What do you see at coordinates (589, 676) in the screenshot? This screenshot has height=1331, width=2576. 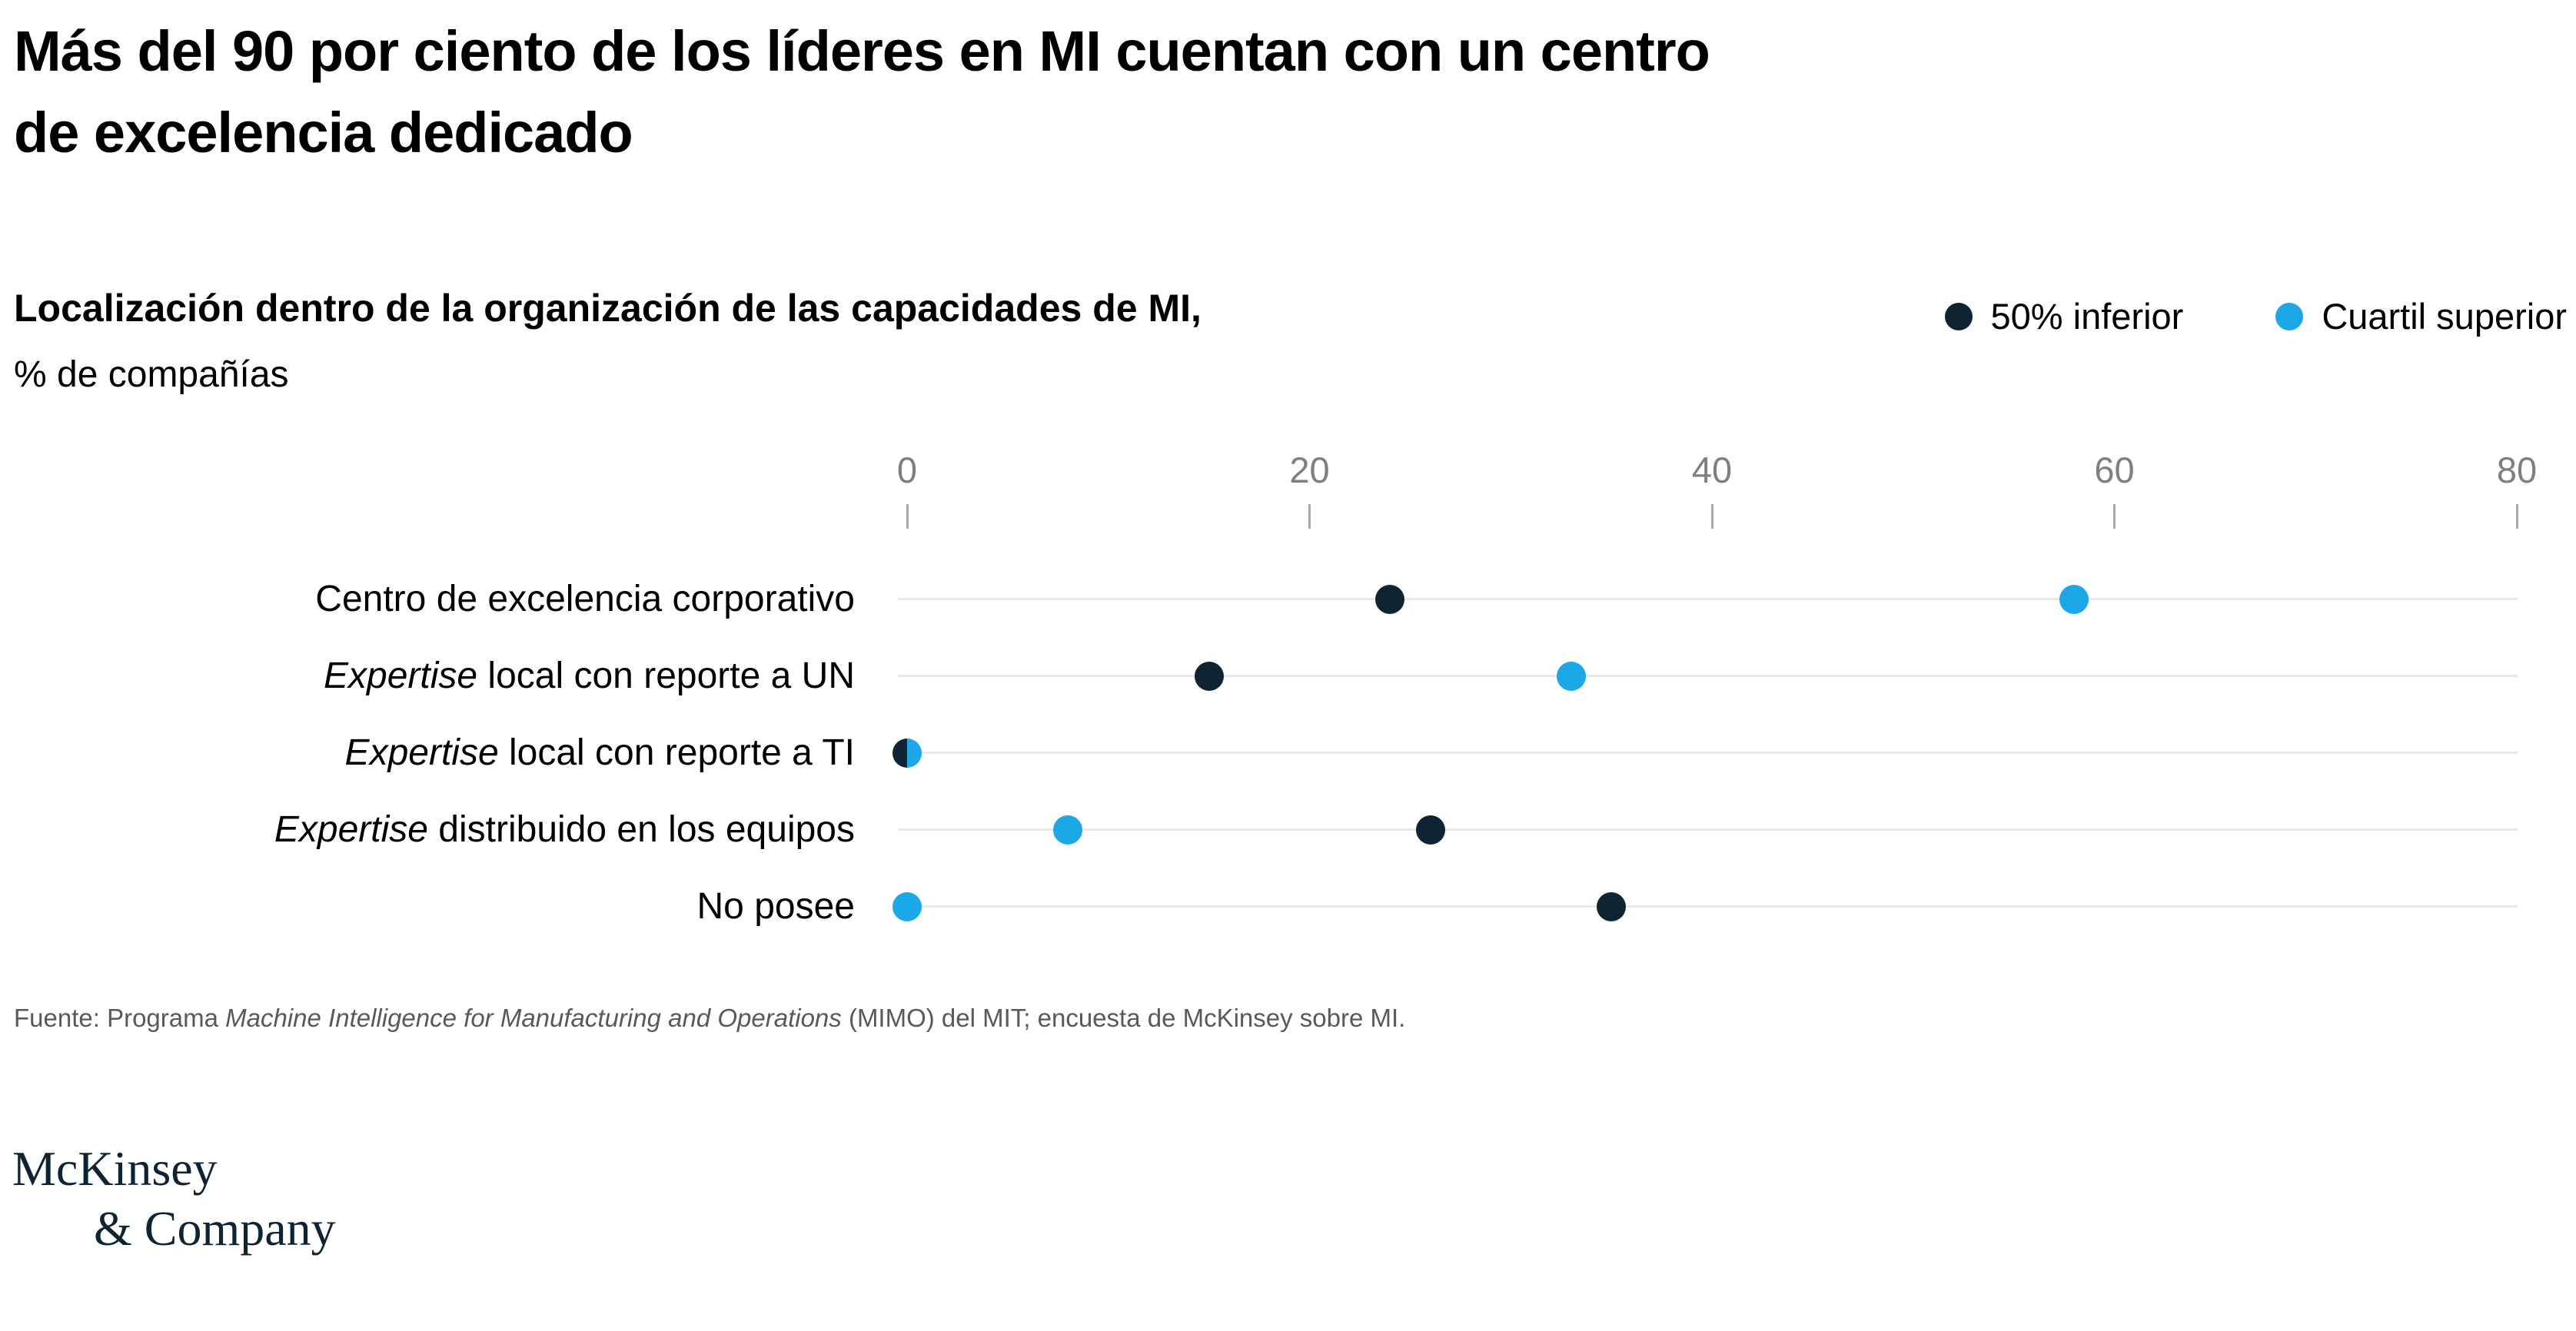 I see `category-label: Expertise local con reporte a UN` at bounding box center [589, 676].